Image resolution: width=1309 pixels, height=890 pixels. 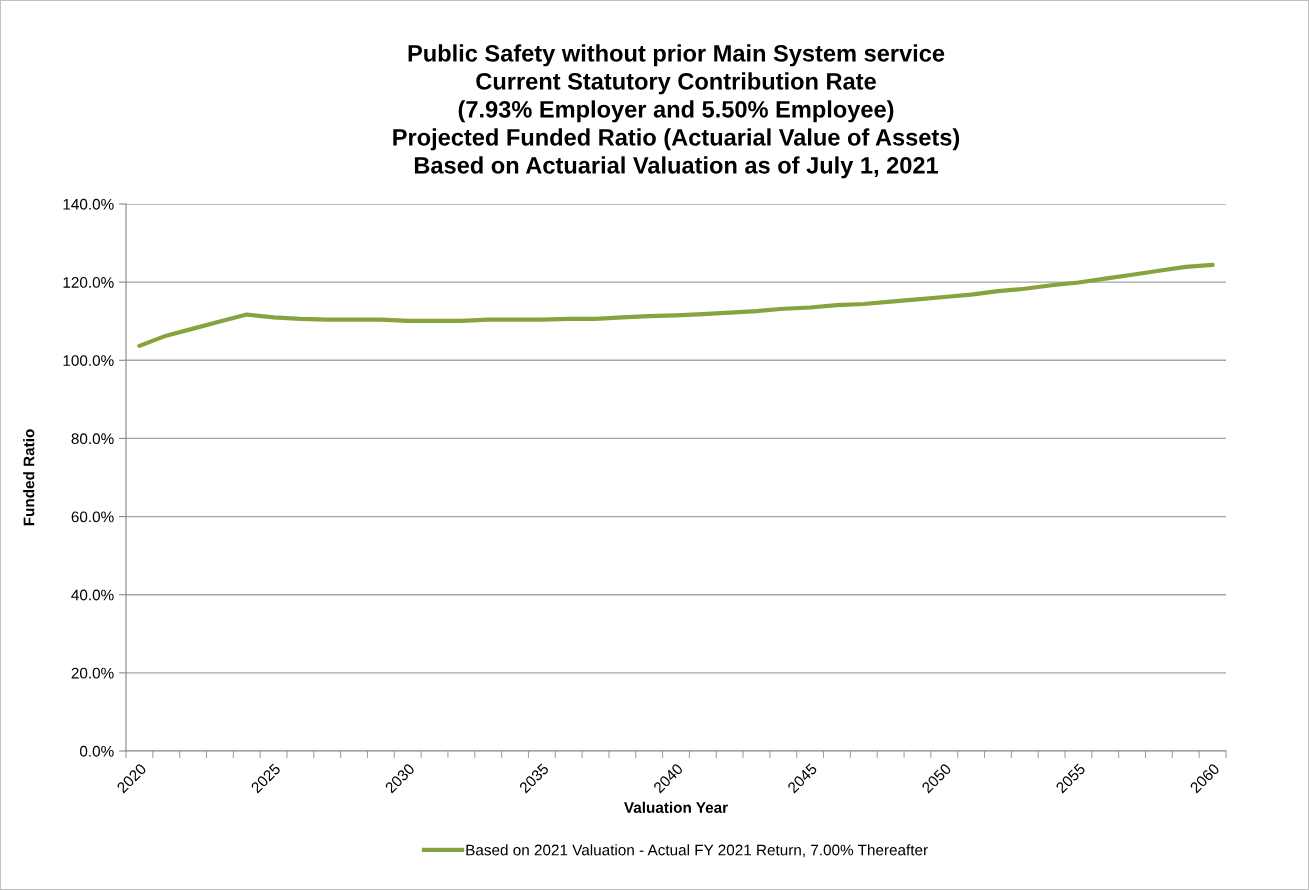 I want to click on y-tick-label: 40.0%, so click(x=92, y=595).